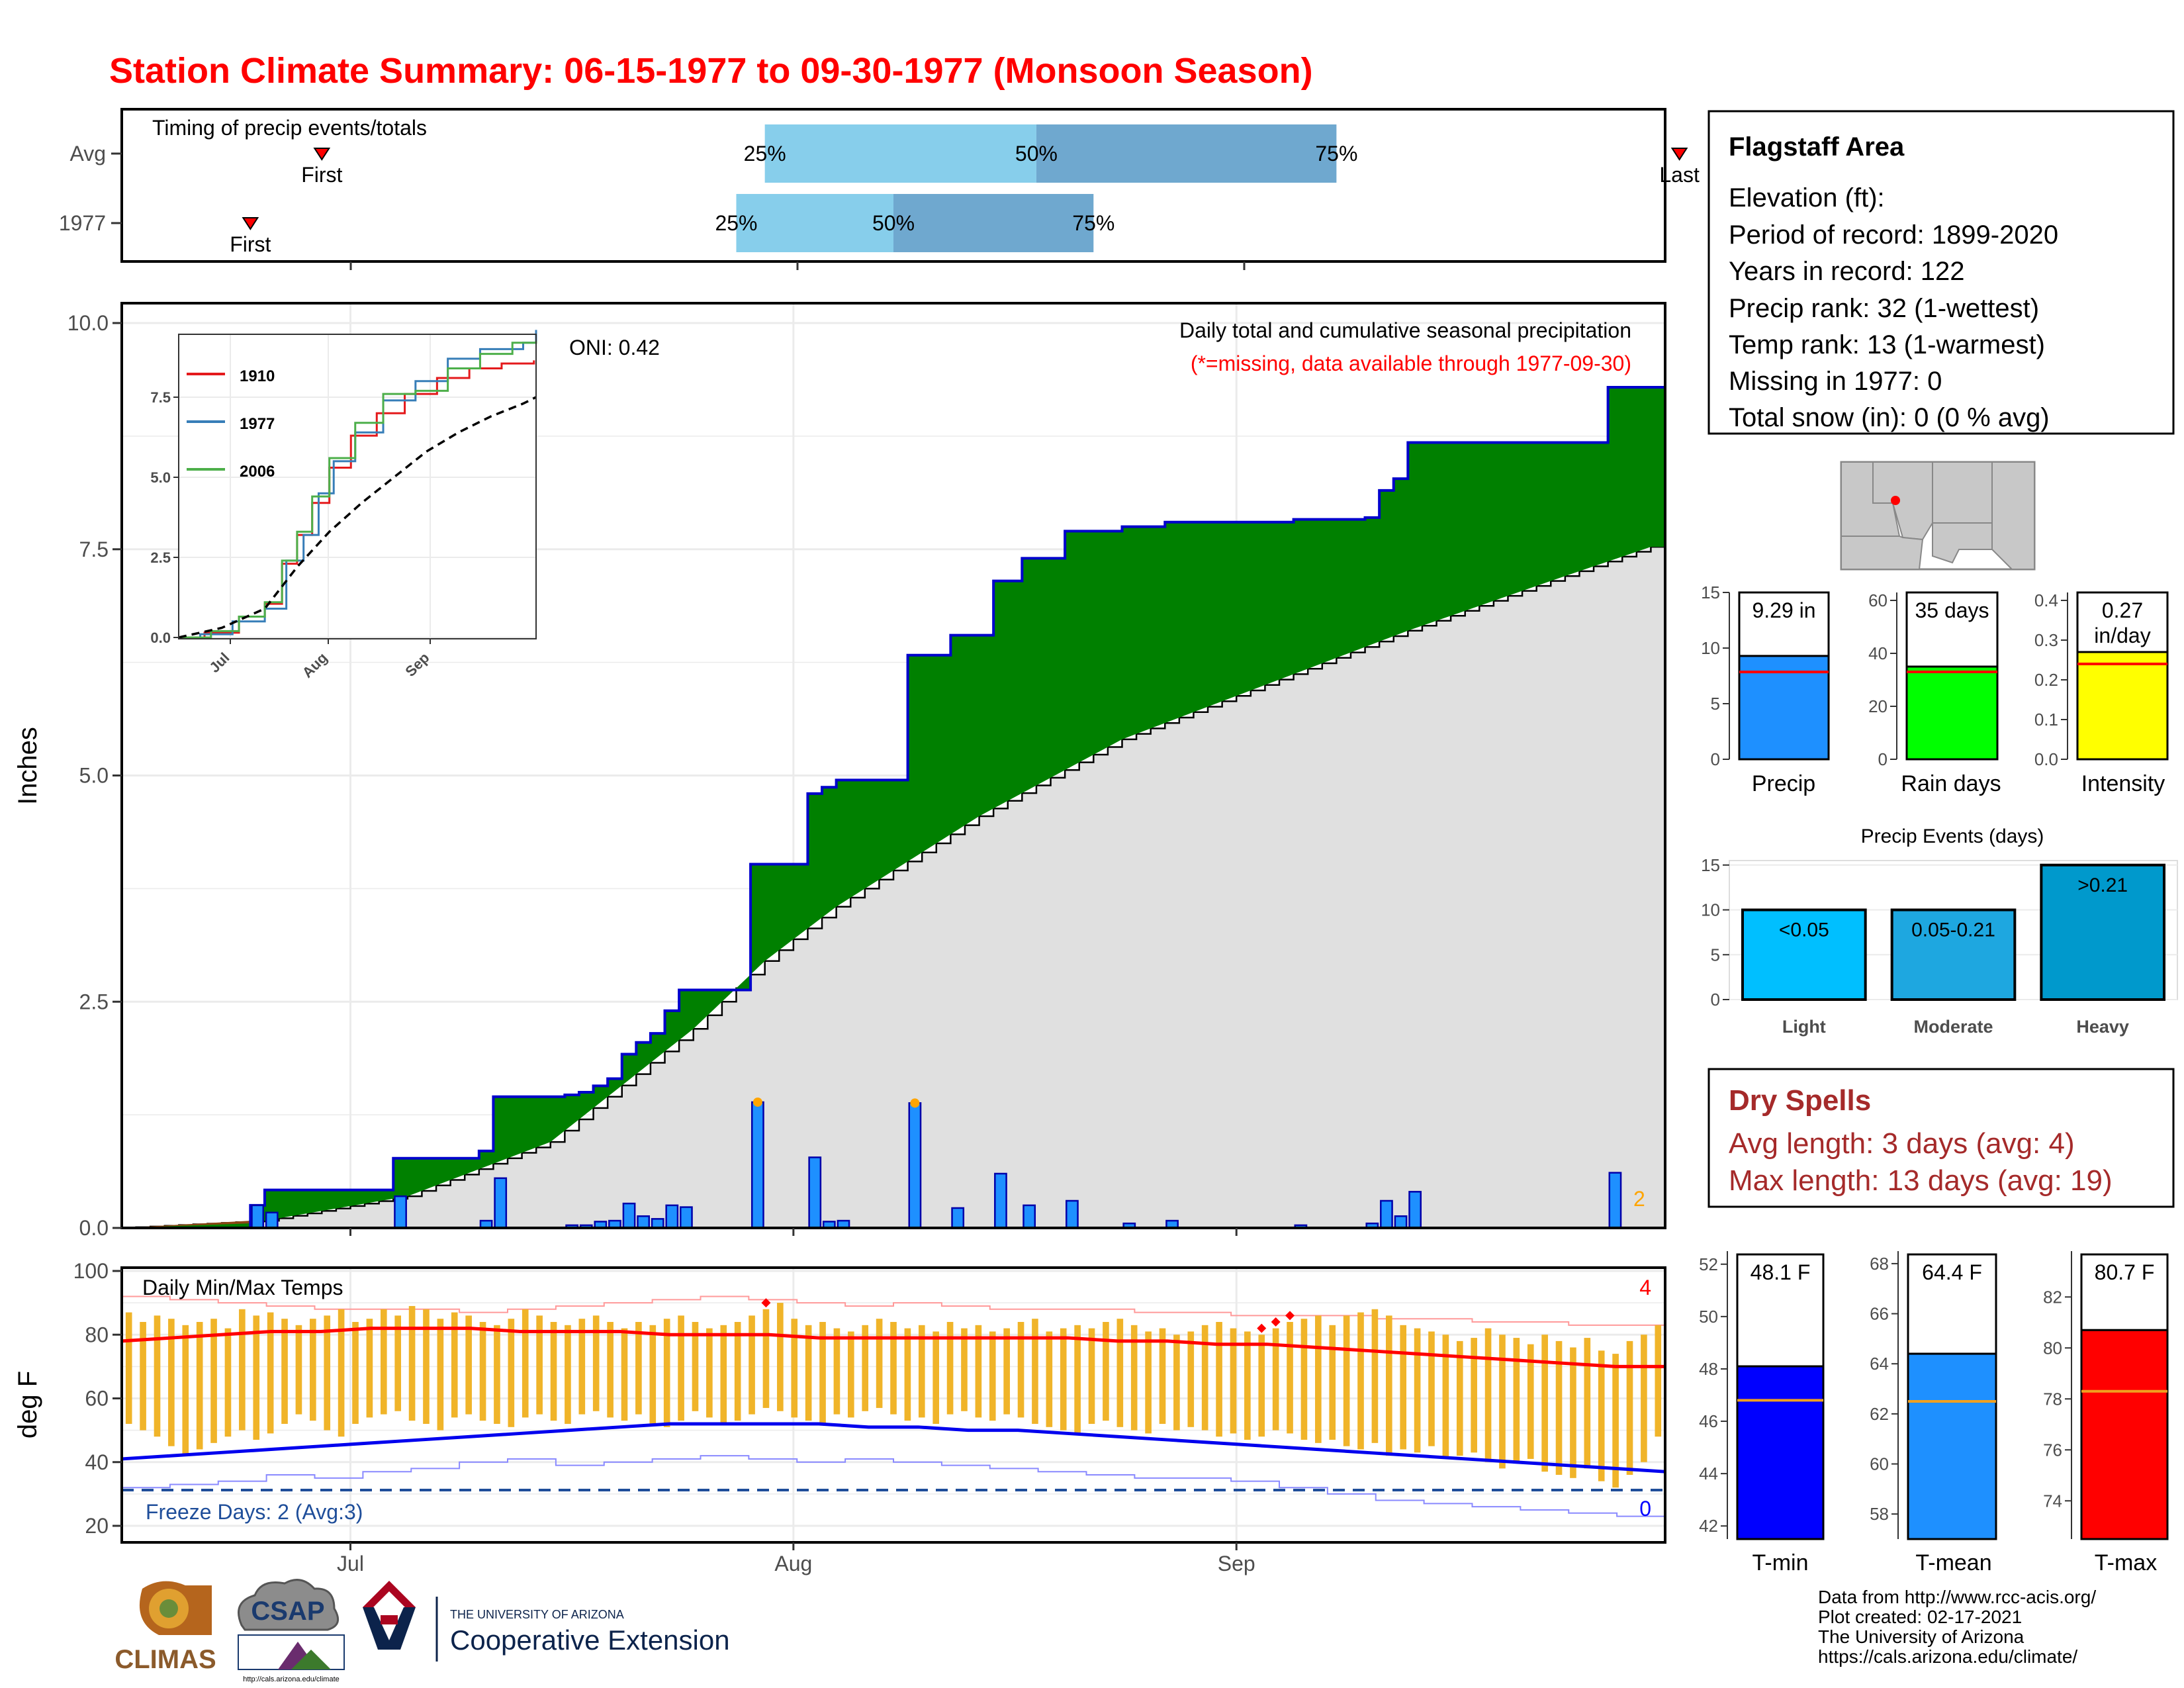 The width and height of the screenshot is (2184, 1688). I want to click on mini-bar-value-label: 64.4 F, so click(1952, 1272).